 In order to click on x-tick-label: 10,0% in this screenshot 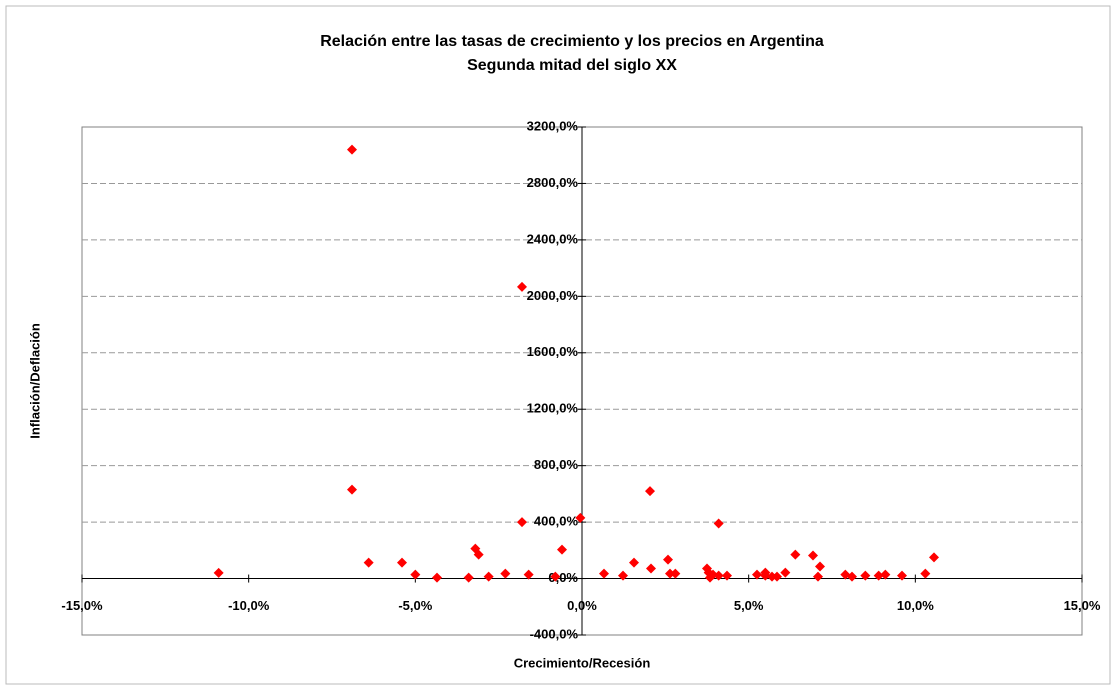, I will do `click(915, 605)`.